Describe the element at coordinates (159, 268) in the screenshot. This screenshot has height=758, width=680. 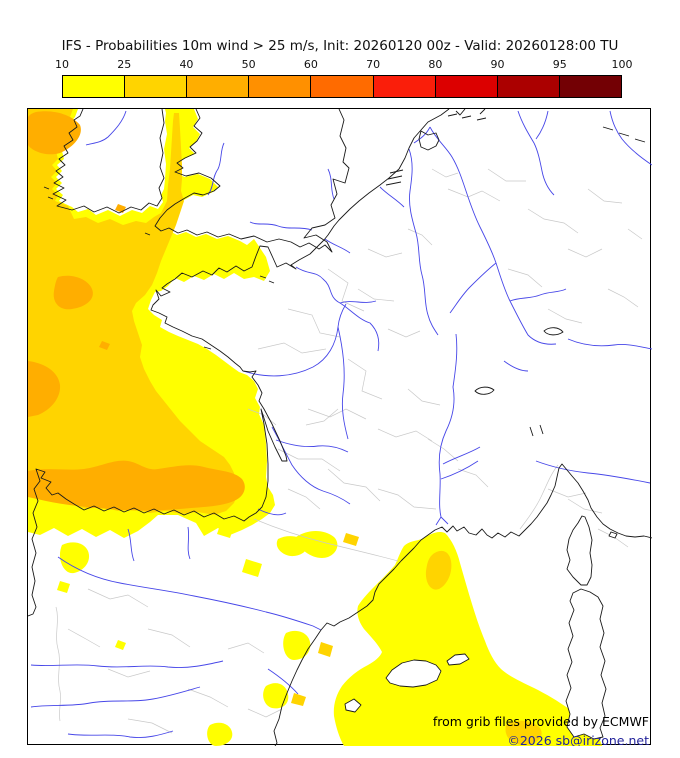
I see `coast-small-islands` at that location.